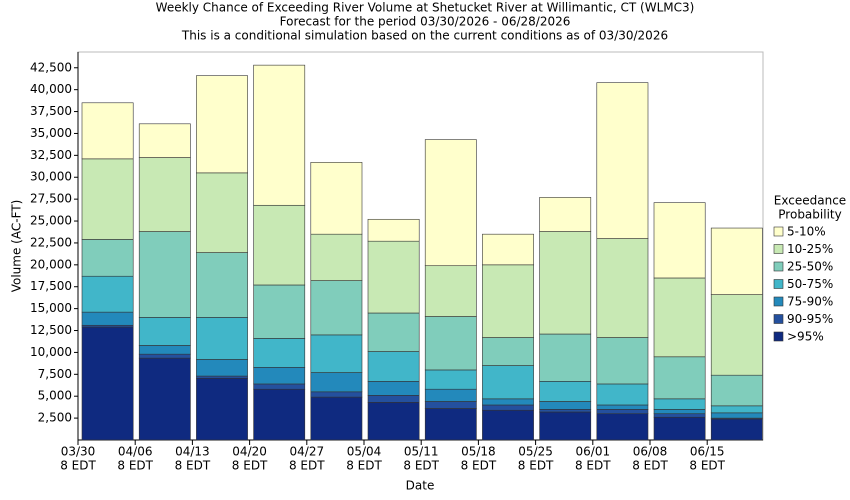 The width and height of the screenshot is (850, 500). Describe the element at coordinates (307, 452) in the screenshot. I see `x-tick-label: 04/27` at that location.